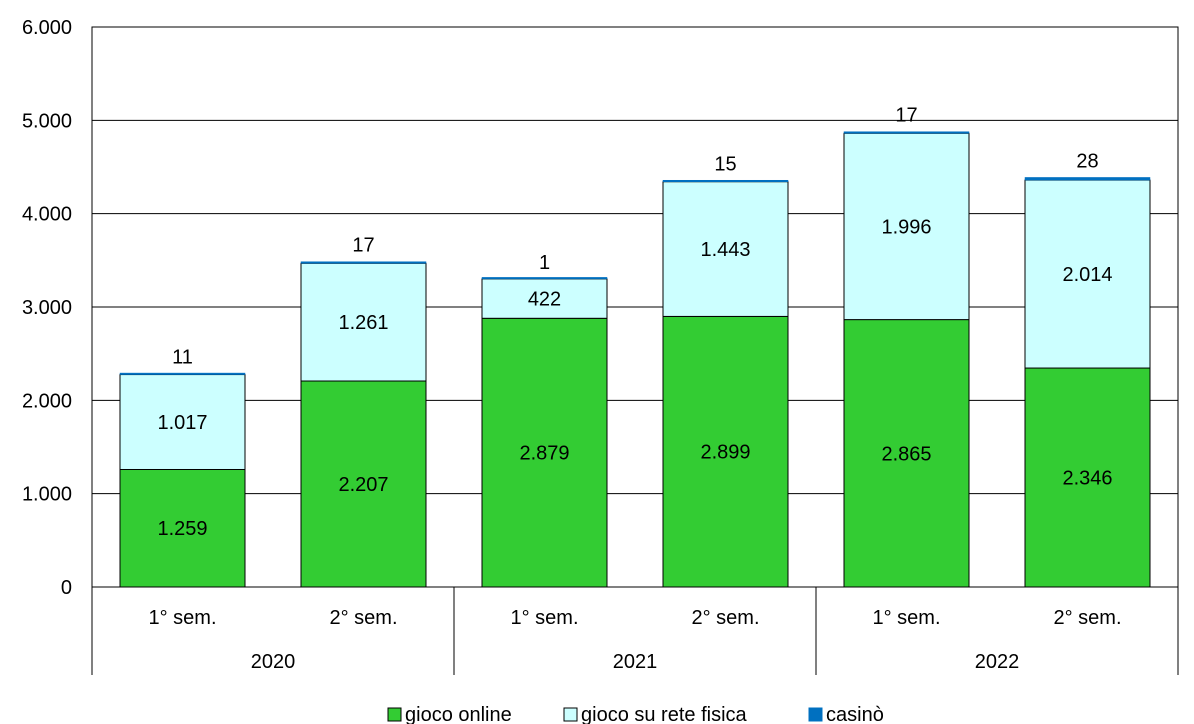 This screenshot has height=724, width=1194. Describe the element at coordinates (273, 662) in the screenshot. I see `x-group-label: 2020` at that location.